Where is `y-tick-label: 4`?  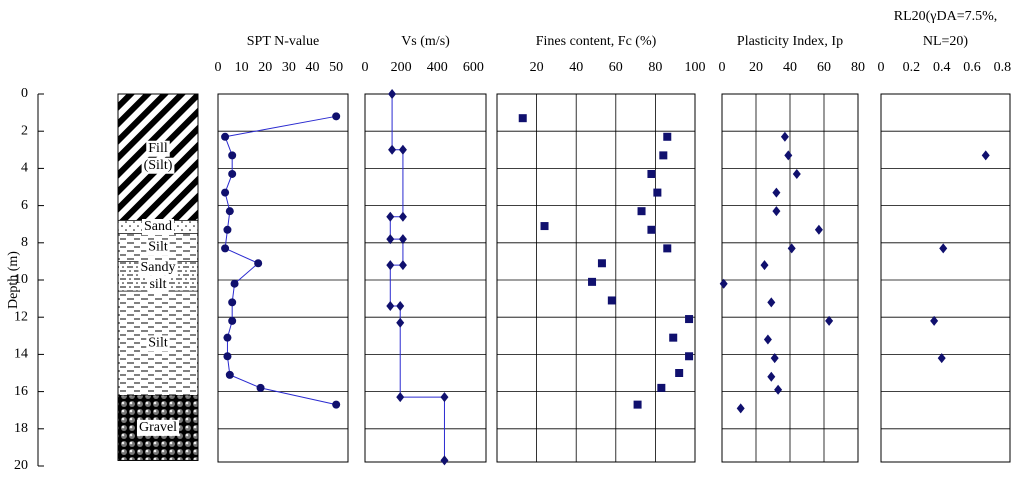 y-tick-label: 4 is located at coordinates (24, 168).